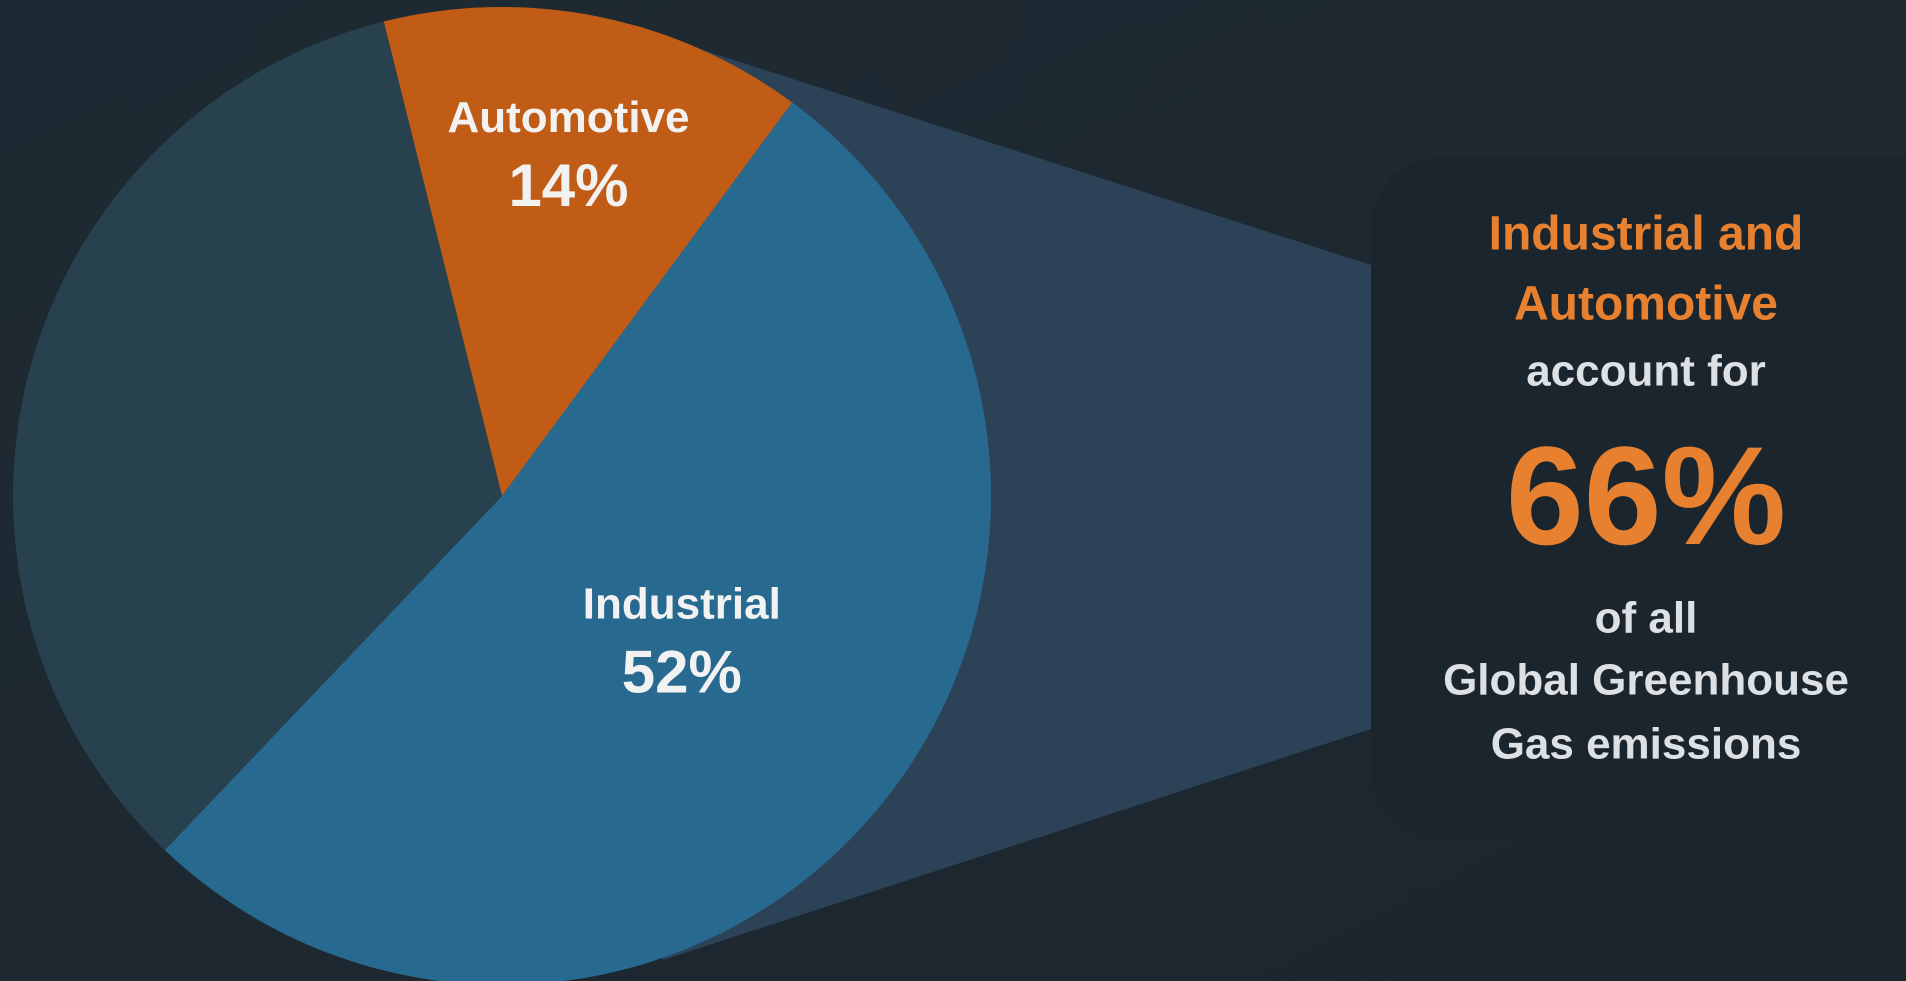 Image resolution: width=1906 pixels, height=981 pixels. What do you see at coordinates (588, 251) in the screenshot?
I see `pie-slice` at bounding box center [588, 251].